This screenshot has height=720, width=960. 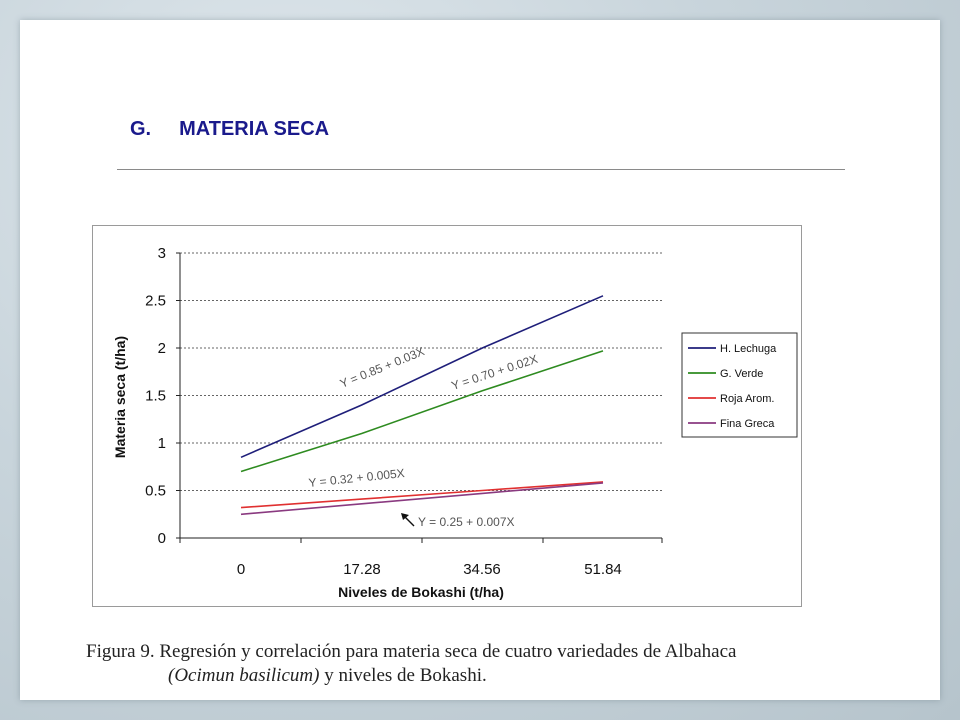 What do you see at coordinates (244, 675) in the screenshot?
I see `caption-species: (Ocimun basilicum)` at bounding box center [244, 675].